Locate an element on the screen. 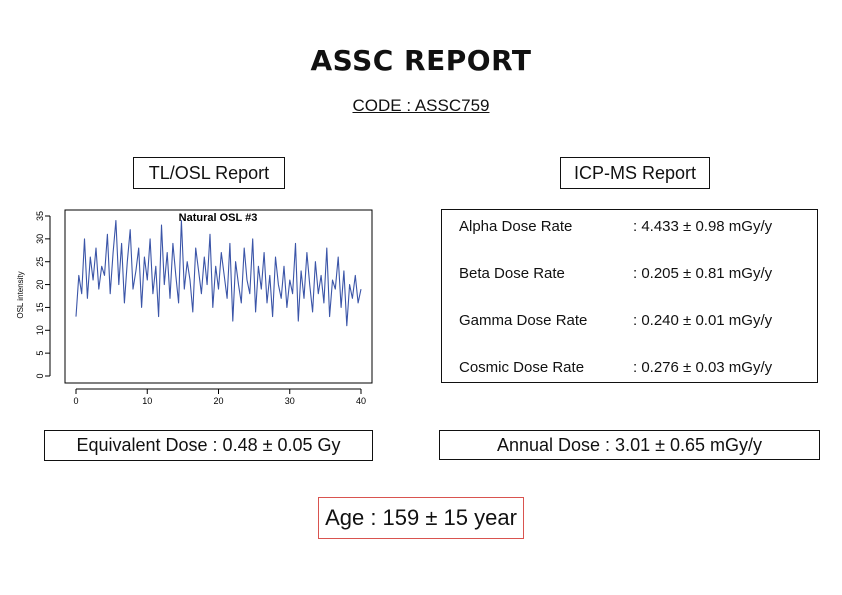 This screenshot has width=842, height=595. icp-ms-header: ICP-MS Report is located at coordinates (635, 173).